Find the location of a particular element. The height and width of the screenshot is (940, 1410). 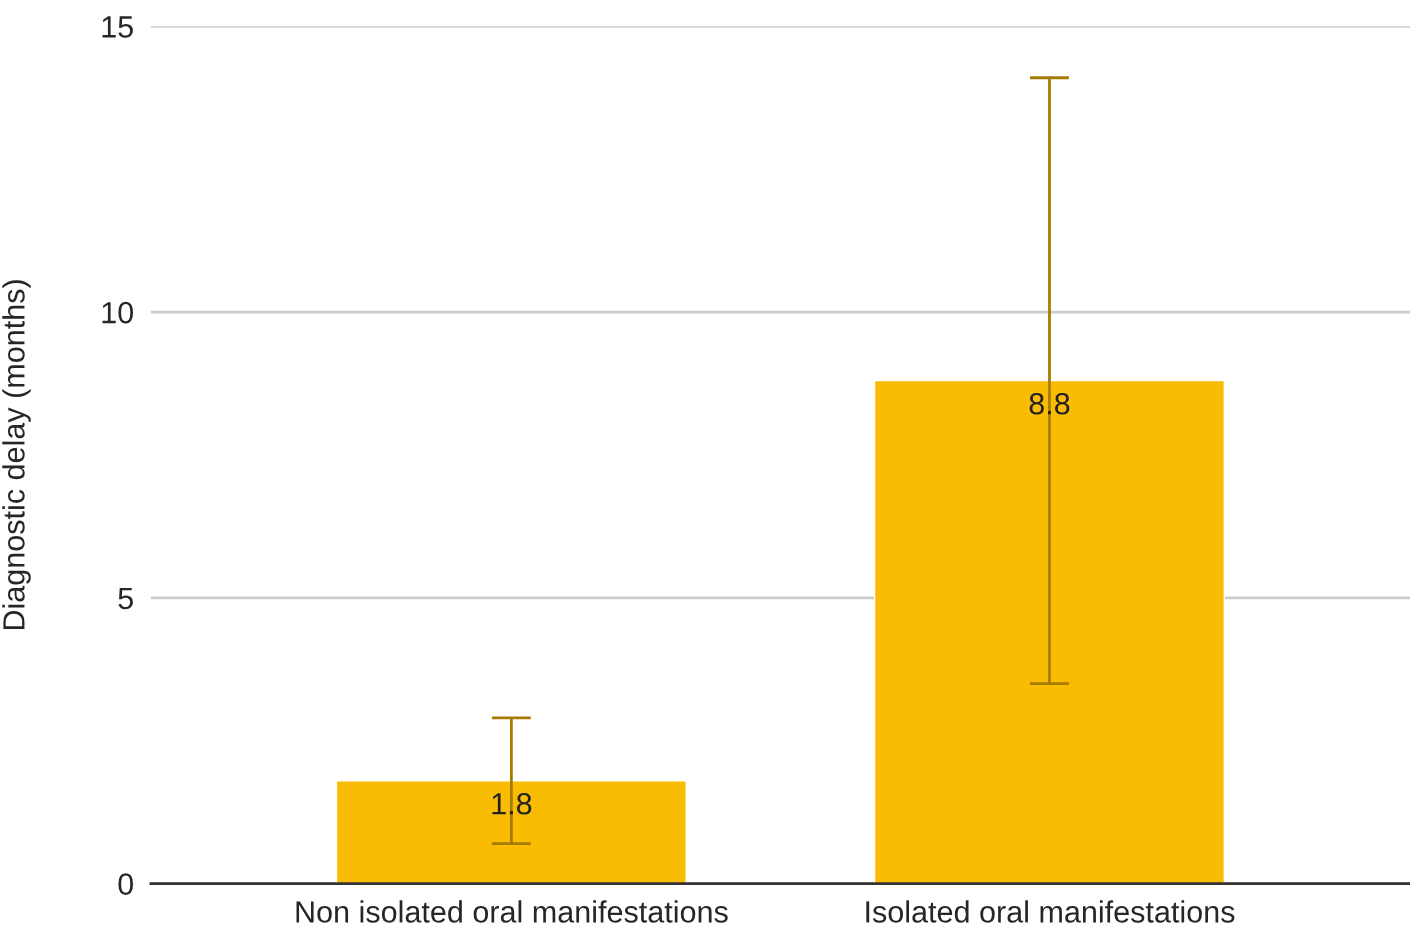

data-label: 1.8 is located at coordinates (512, 803).